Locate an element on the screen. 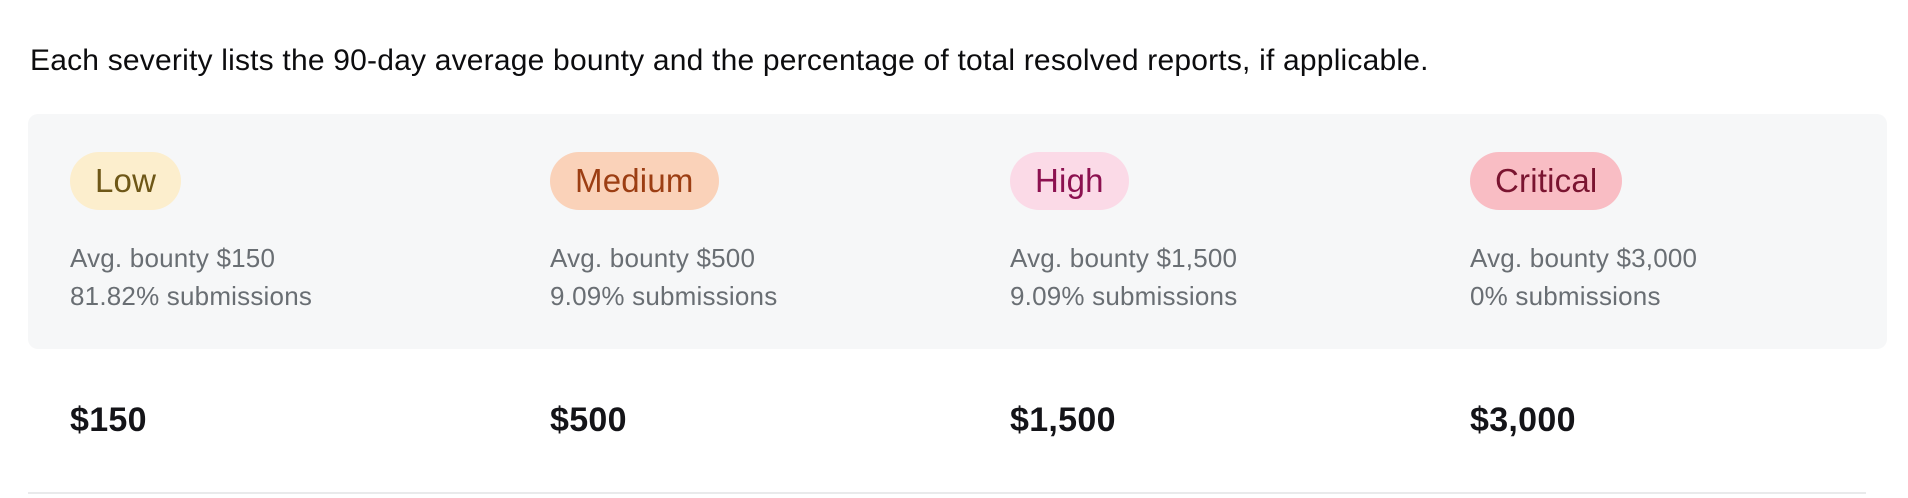  bounty-amount-critical: $3,000 is located at coordinates (1523, 420).